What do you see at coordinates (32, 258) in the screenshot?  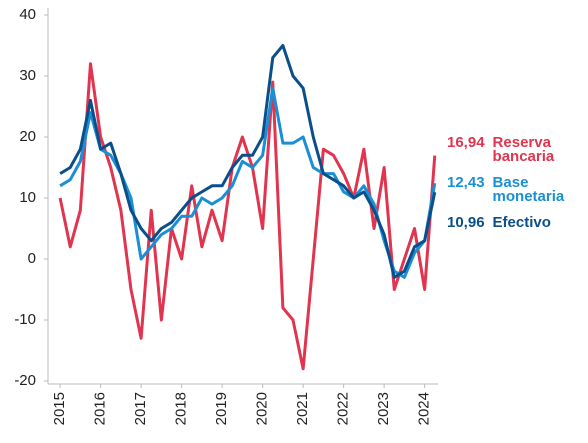 I see `y-tick-label: 0` at bounding box center [32, 258].